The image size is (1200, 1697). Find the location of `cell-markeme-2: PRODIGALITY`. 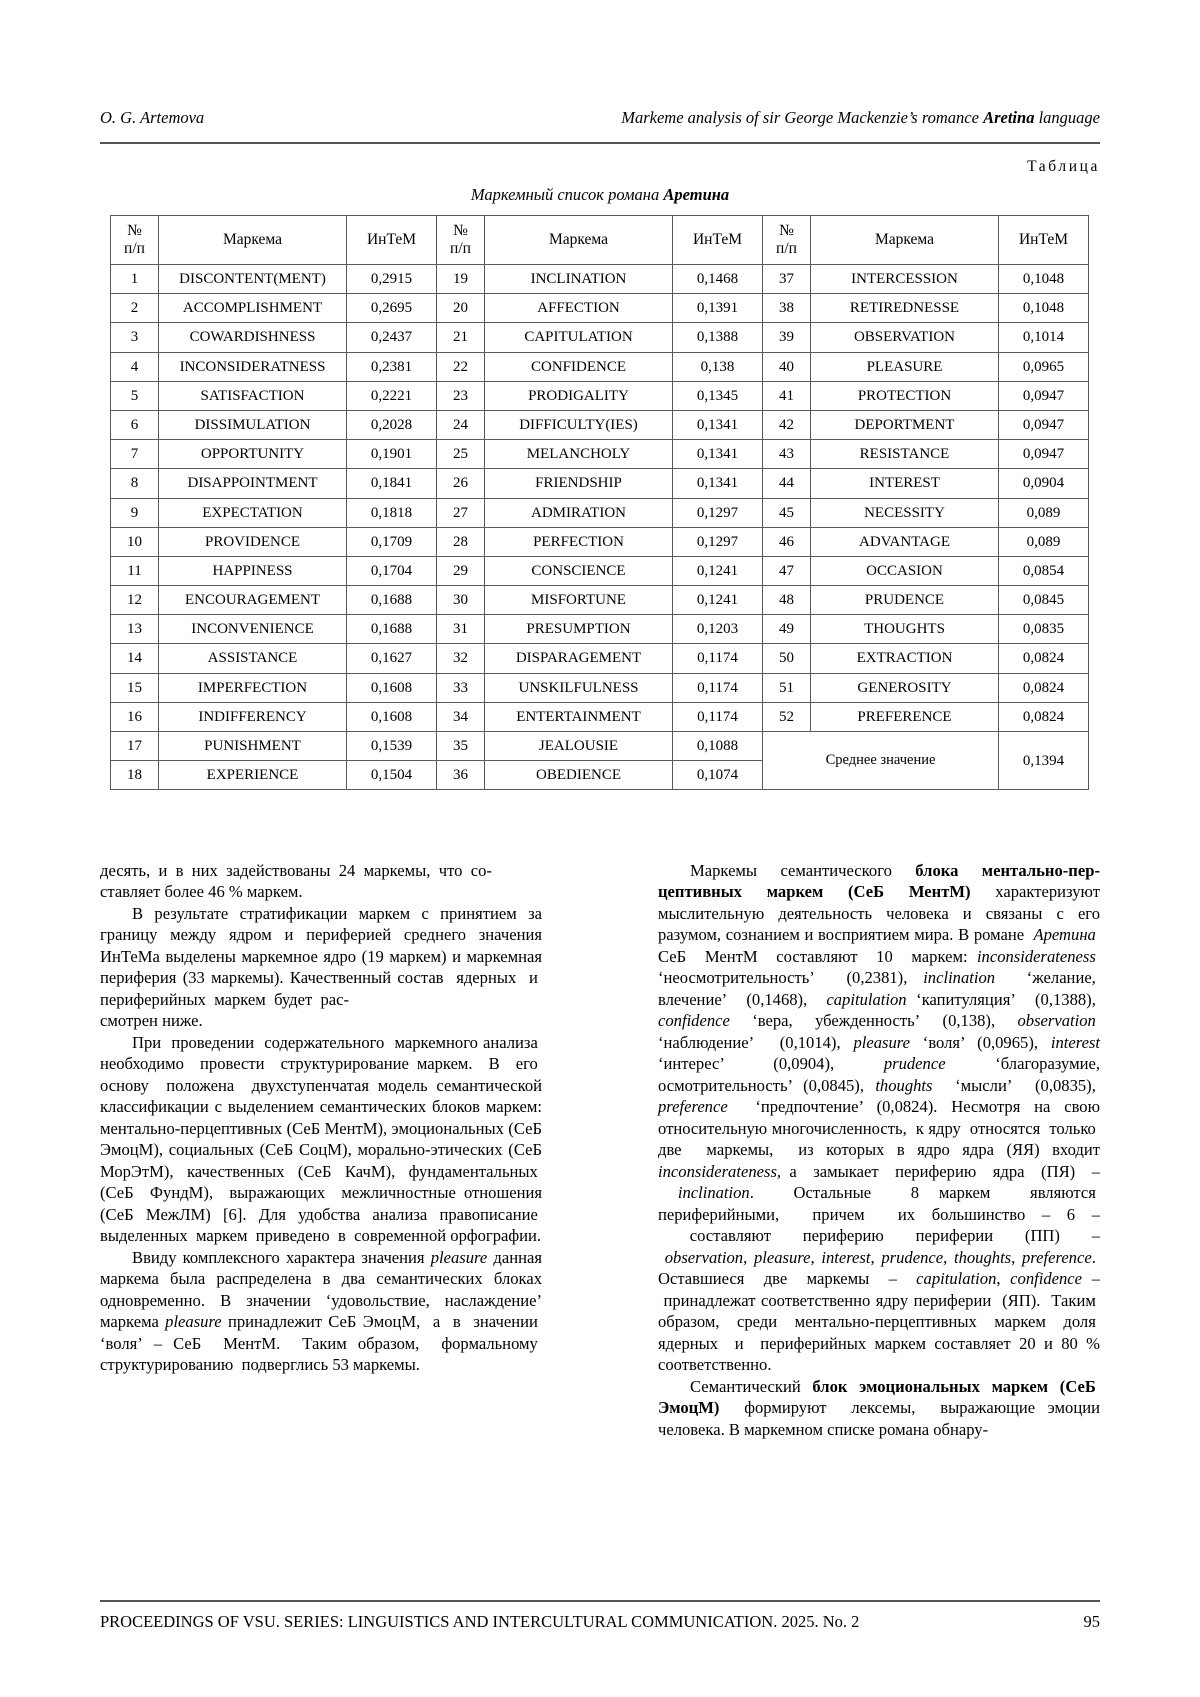

cell-markeme-2: PRODIGALITY is located at coordinates (578, 395).